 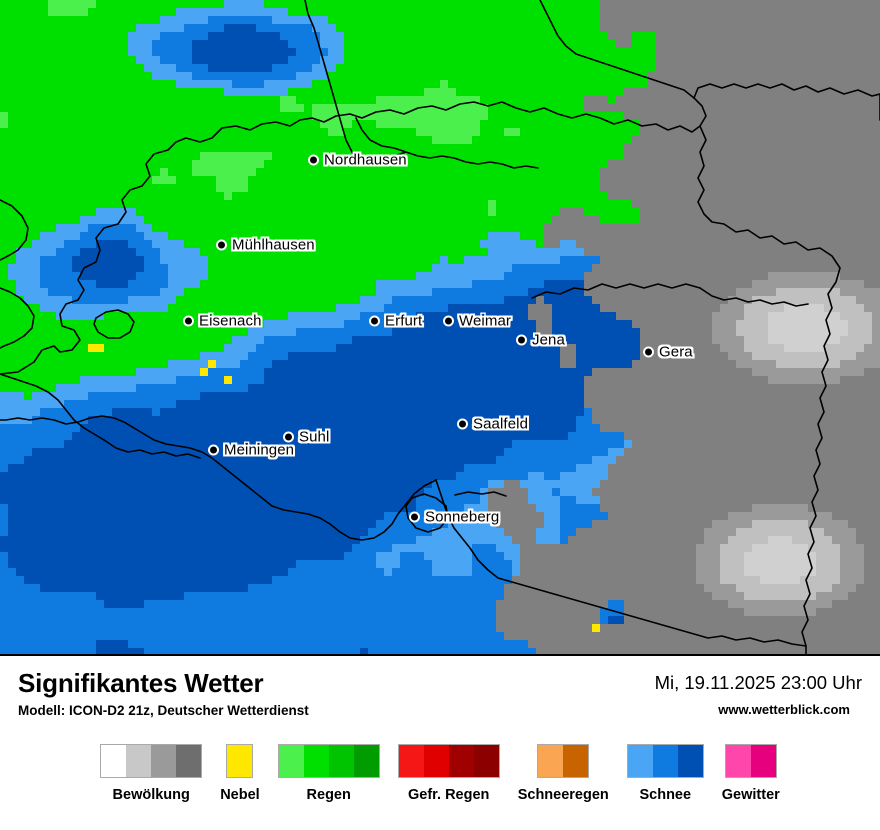 I want to click on website-attribution: www.wetterblick.com, so click(x=784, y=709).